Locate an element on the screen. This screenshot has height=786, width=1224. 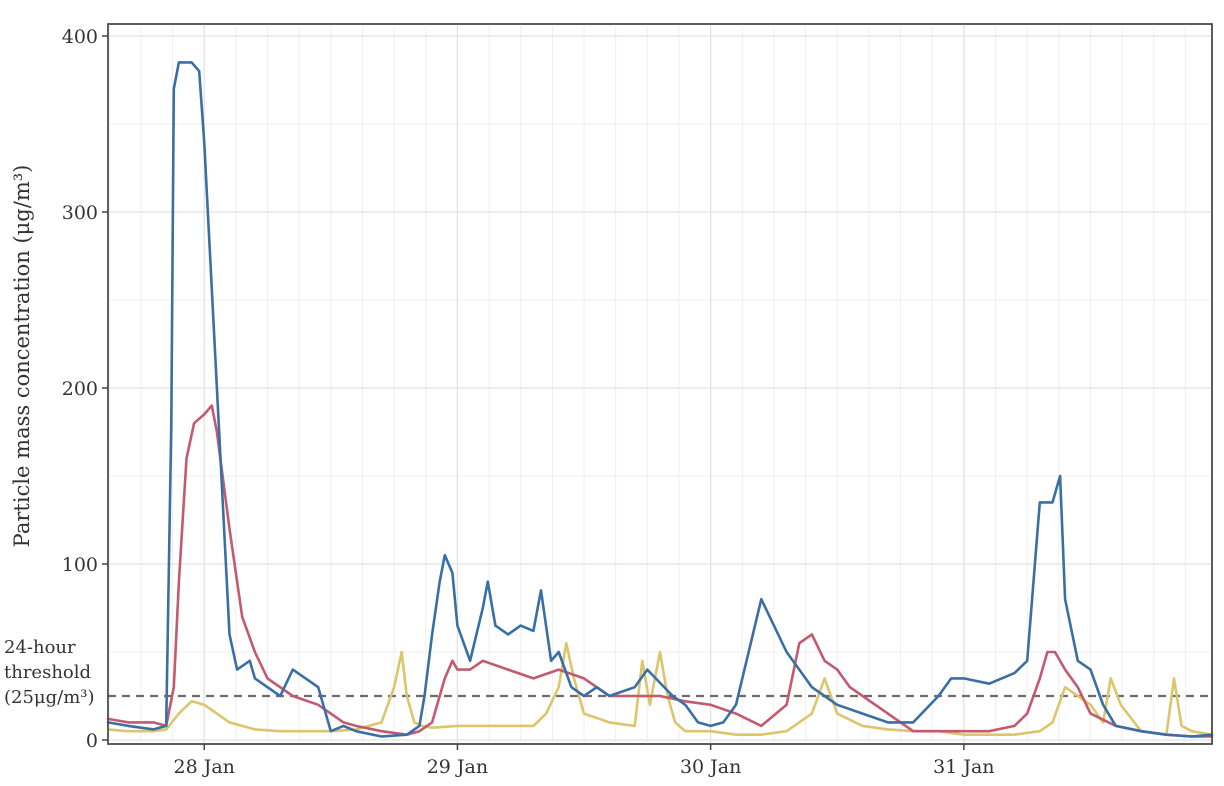
threshold-label-line-2: threshold is located at coordinates (47, 672).